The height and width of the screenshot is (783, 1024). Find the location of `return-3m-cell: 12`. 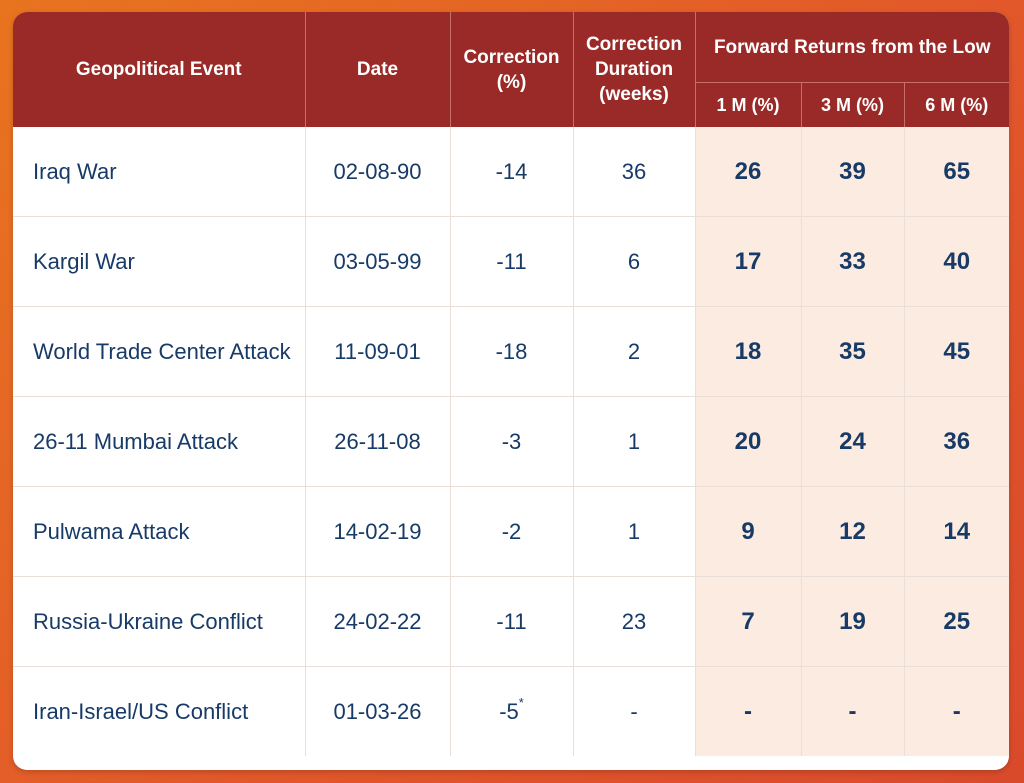

return-3m-cell: 12 is located at coordinates (853, 531).